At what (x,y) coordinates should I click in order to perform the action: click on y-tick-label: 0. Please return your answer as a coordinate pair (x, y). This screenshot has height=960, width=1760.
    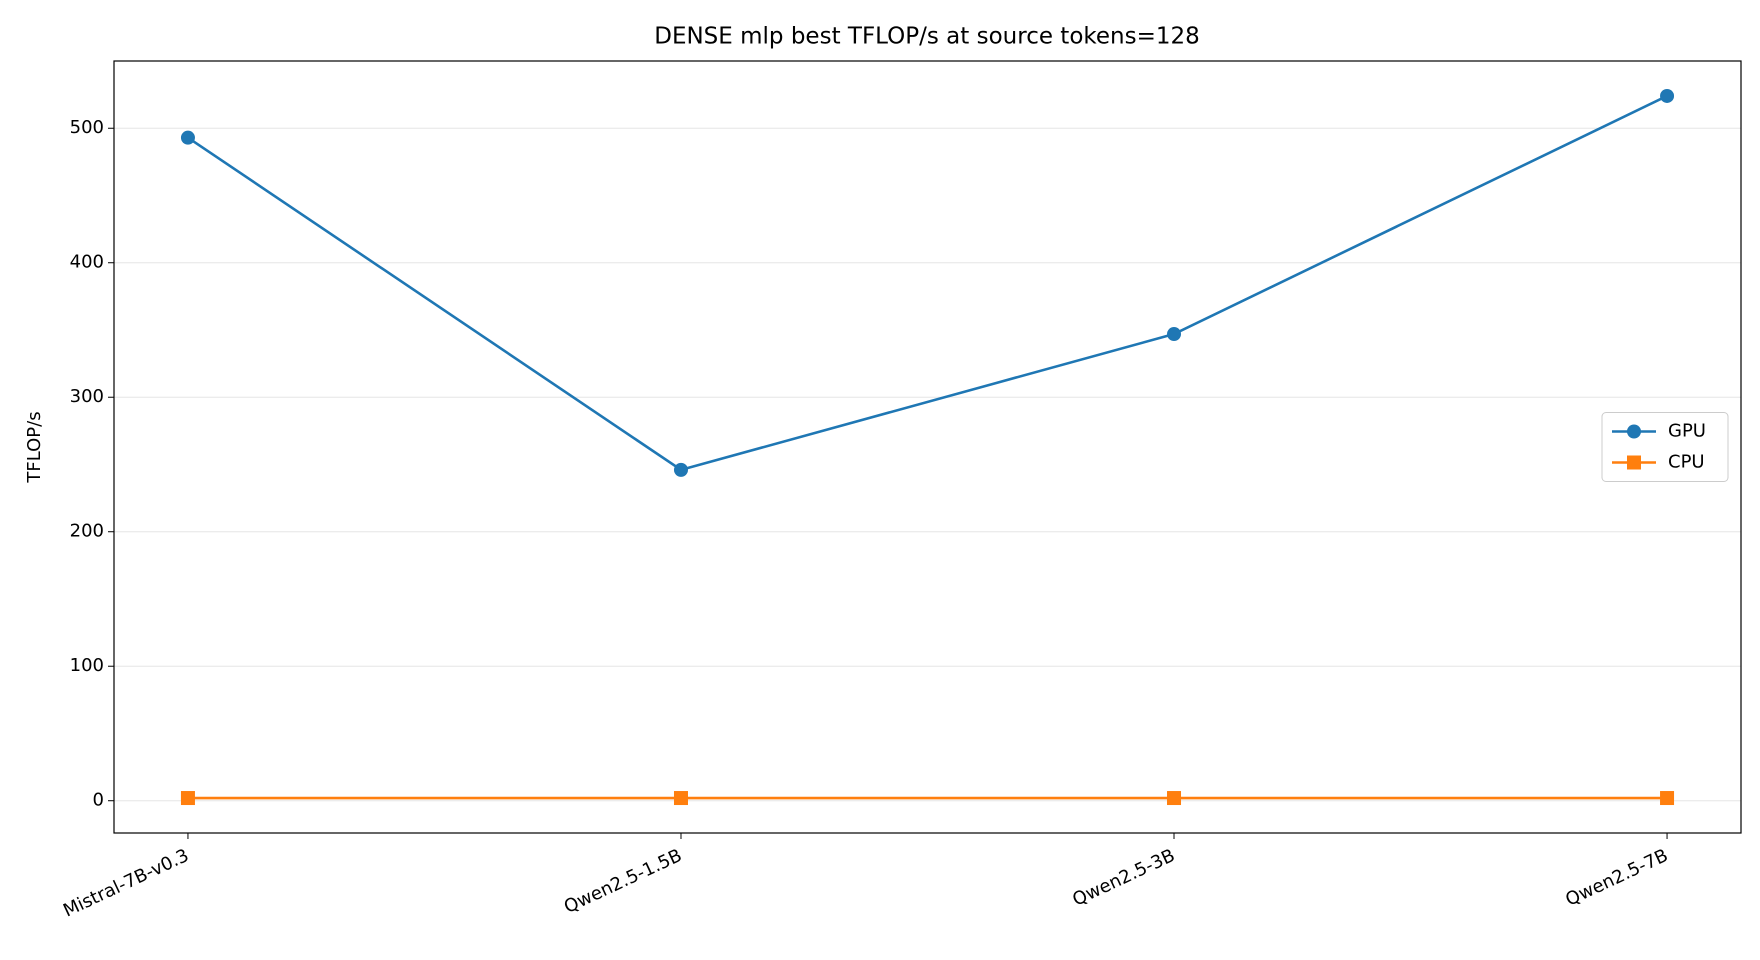
    Looking at the image, I should click on (98, 800).